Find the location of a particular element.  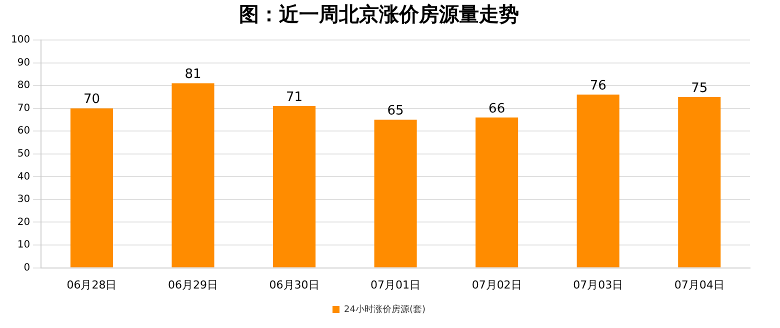

x-tick-label: 06月29日 is located at coordinates (193, 285).